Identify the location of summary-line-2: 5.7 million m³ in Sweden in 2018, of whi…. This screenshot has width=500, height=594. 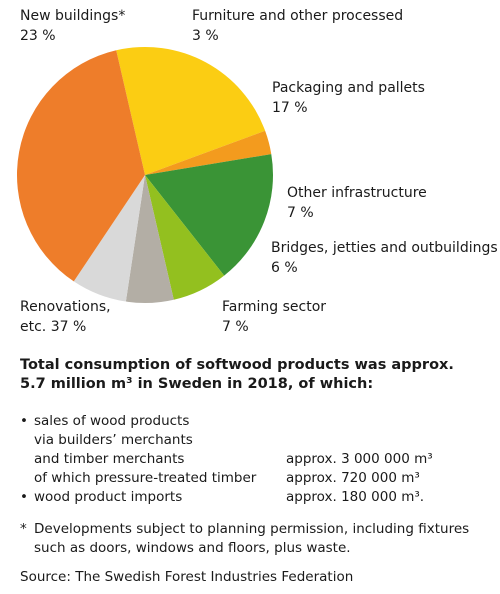
(197, 384).